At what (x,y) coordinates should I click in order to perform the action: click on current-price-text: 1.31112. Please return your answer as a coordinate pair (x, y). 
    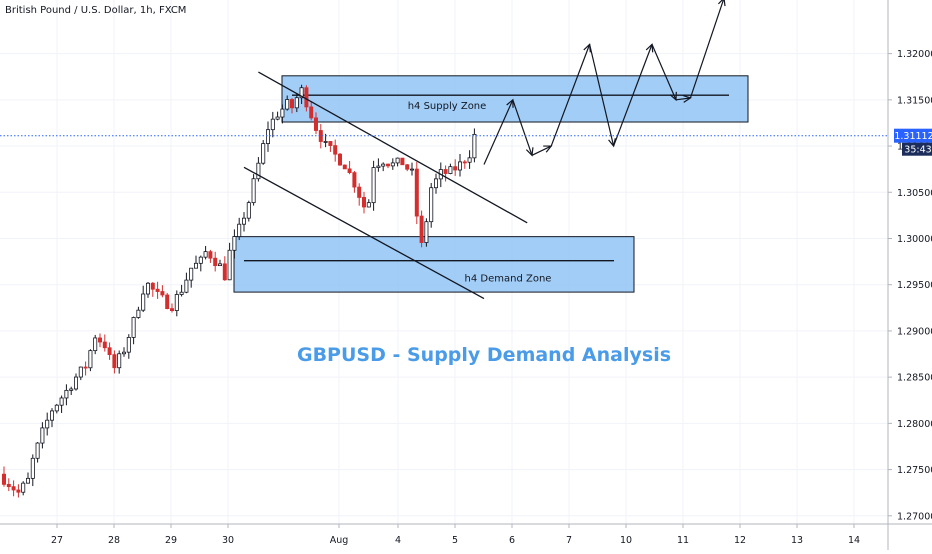
    Looking at the image, I should click on (913, 136).